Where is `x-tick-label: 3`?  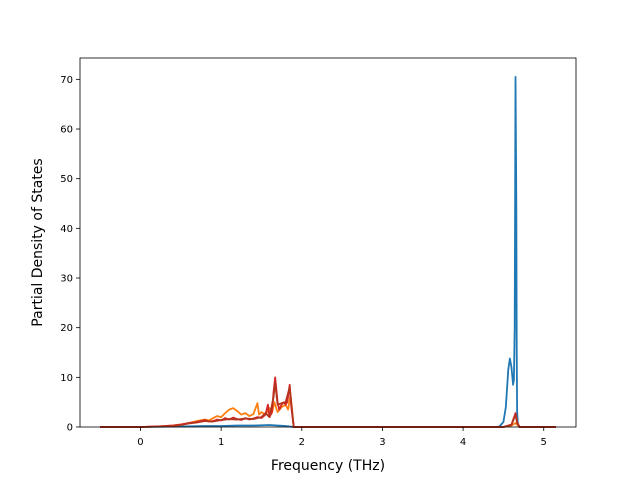 x-tick-label: 3 is located at coordinates (382, 442).